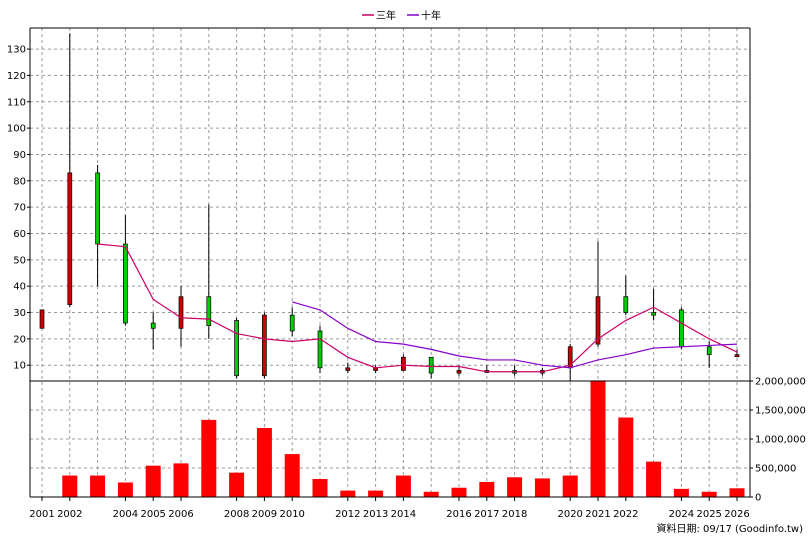  I want to click on ma10-line, so click(515, 335).